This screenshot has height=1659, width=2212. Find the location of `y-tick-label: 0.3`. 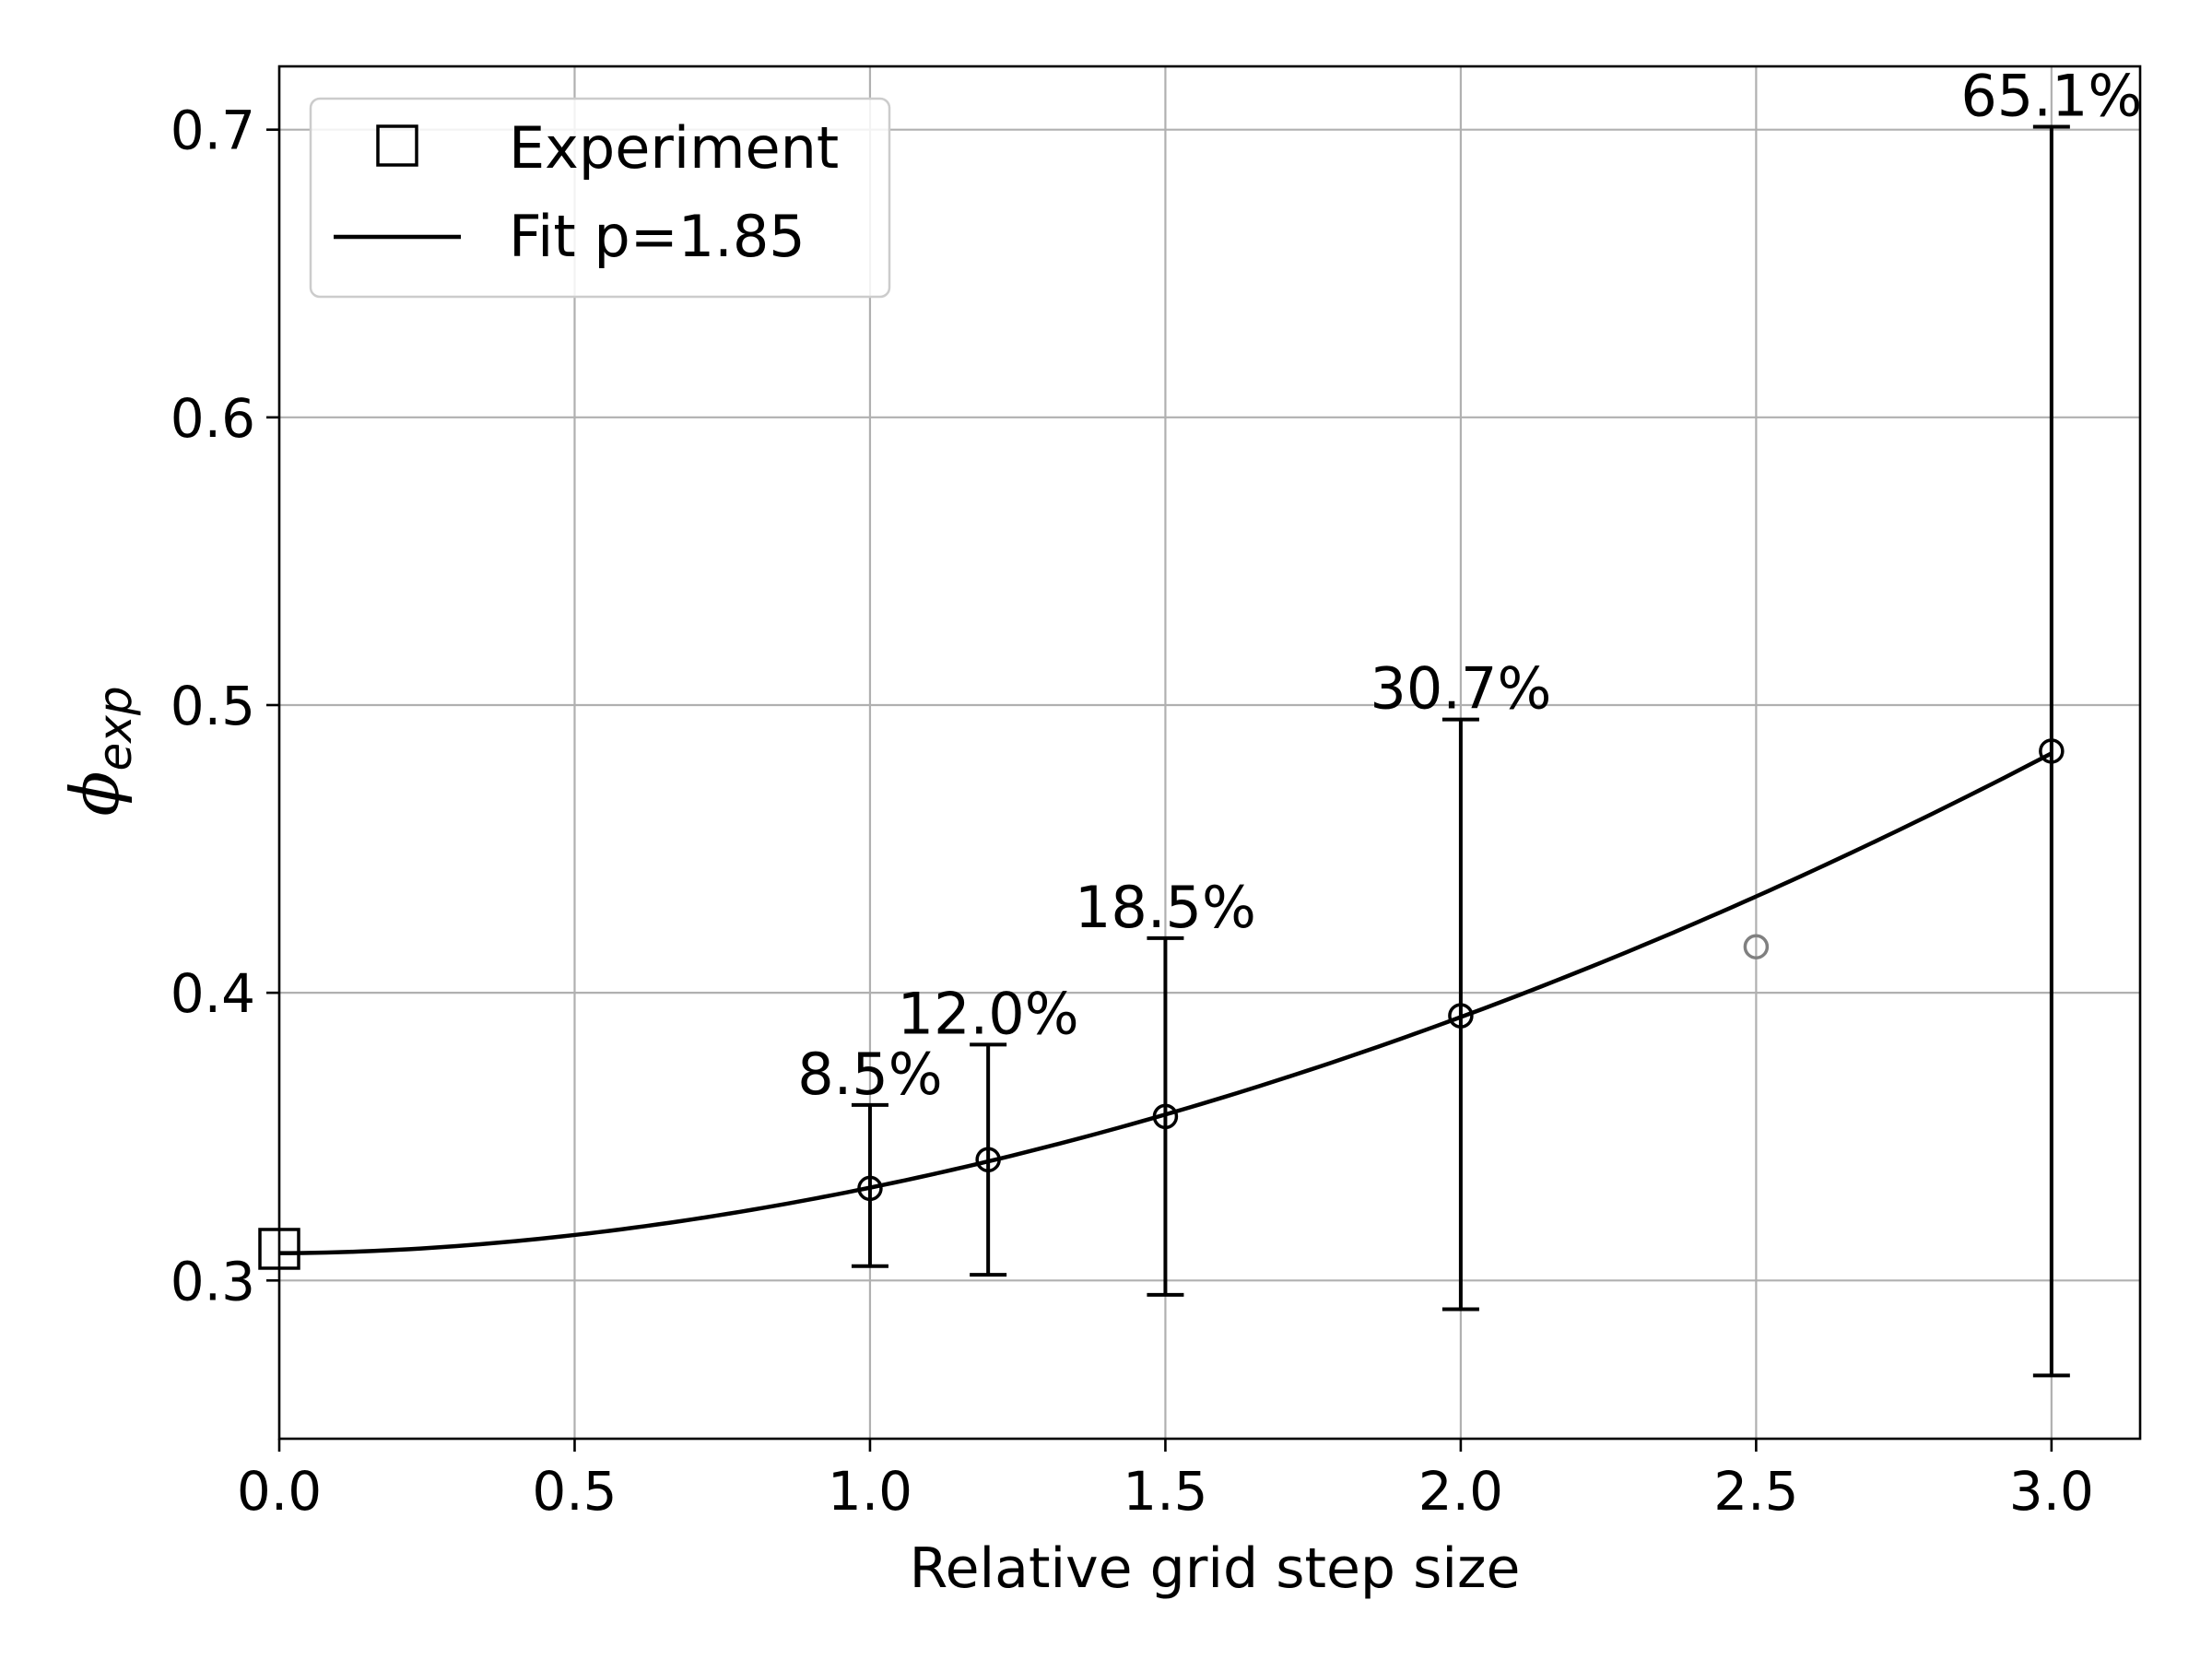

y-tick-label: 0.3 is located at coordinates (213, 1281).